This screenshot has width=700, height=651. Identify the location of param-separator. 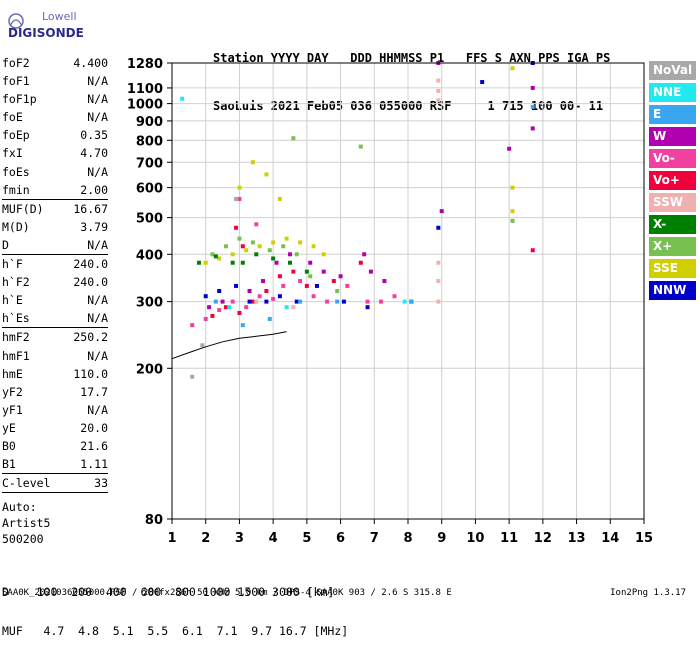
(55, 255).